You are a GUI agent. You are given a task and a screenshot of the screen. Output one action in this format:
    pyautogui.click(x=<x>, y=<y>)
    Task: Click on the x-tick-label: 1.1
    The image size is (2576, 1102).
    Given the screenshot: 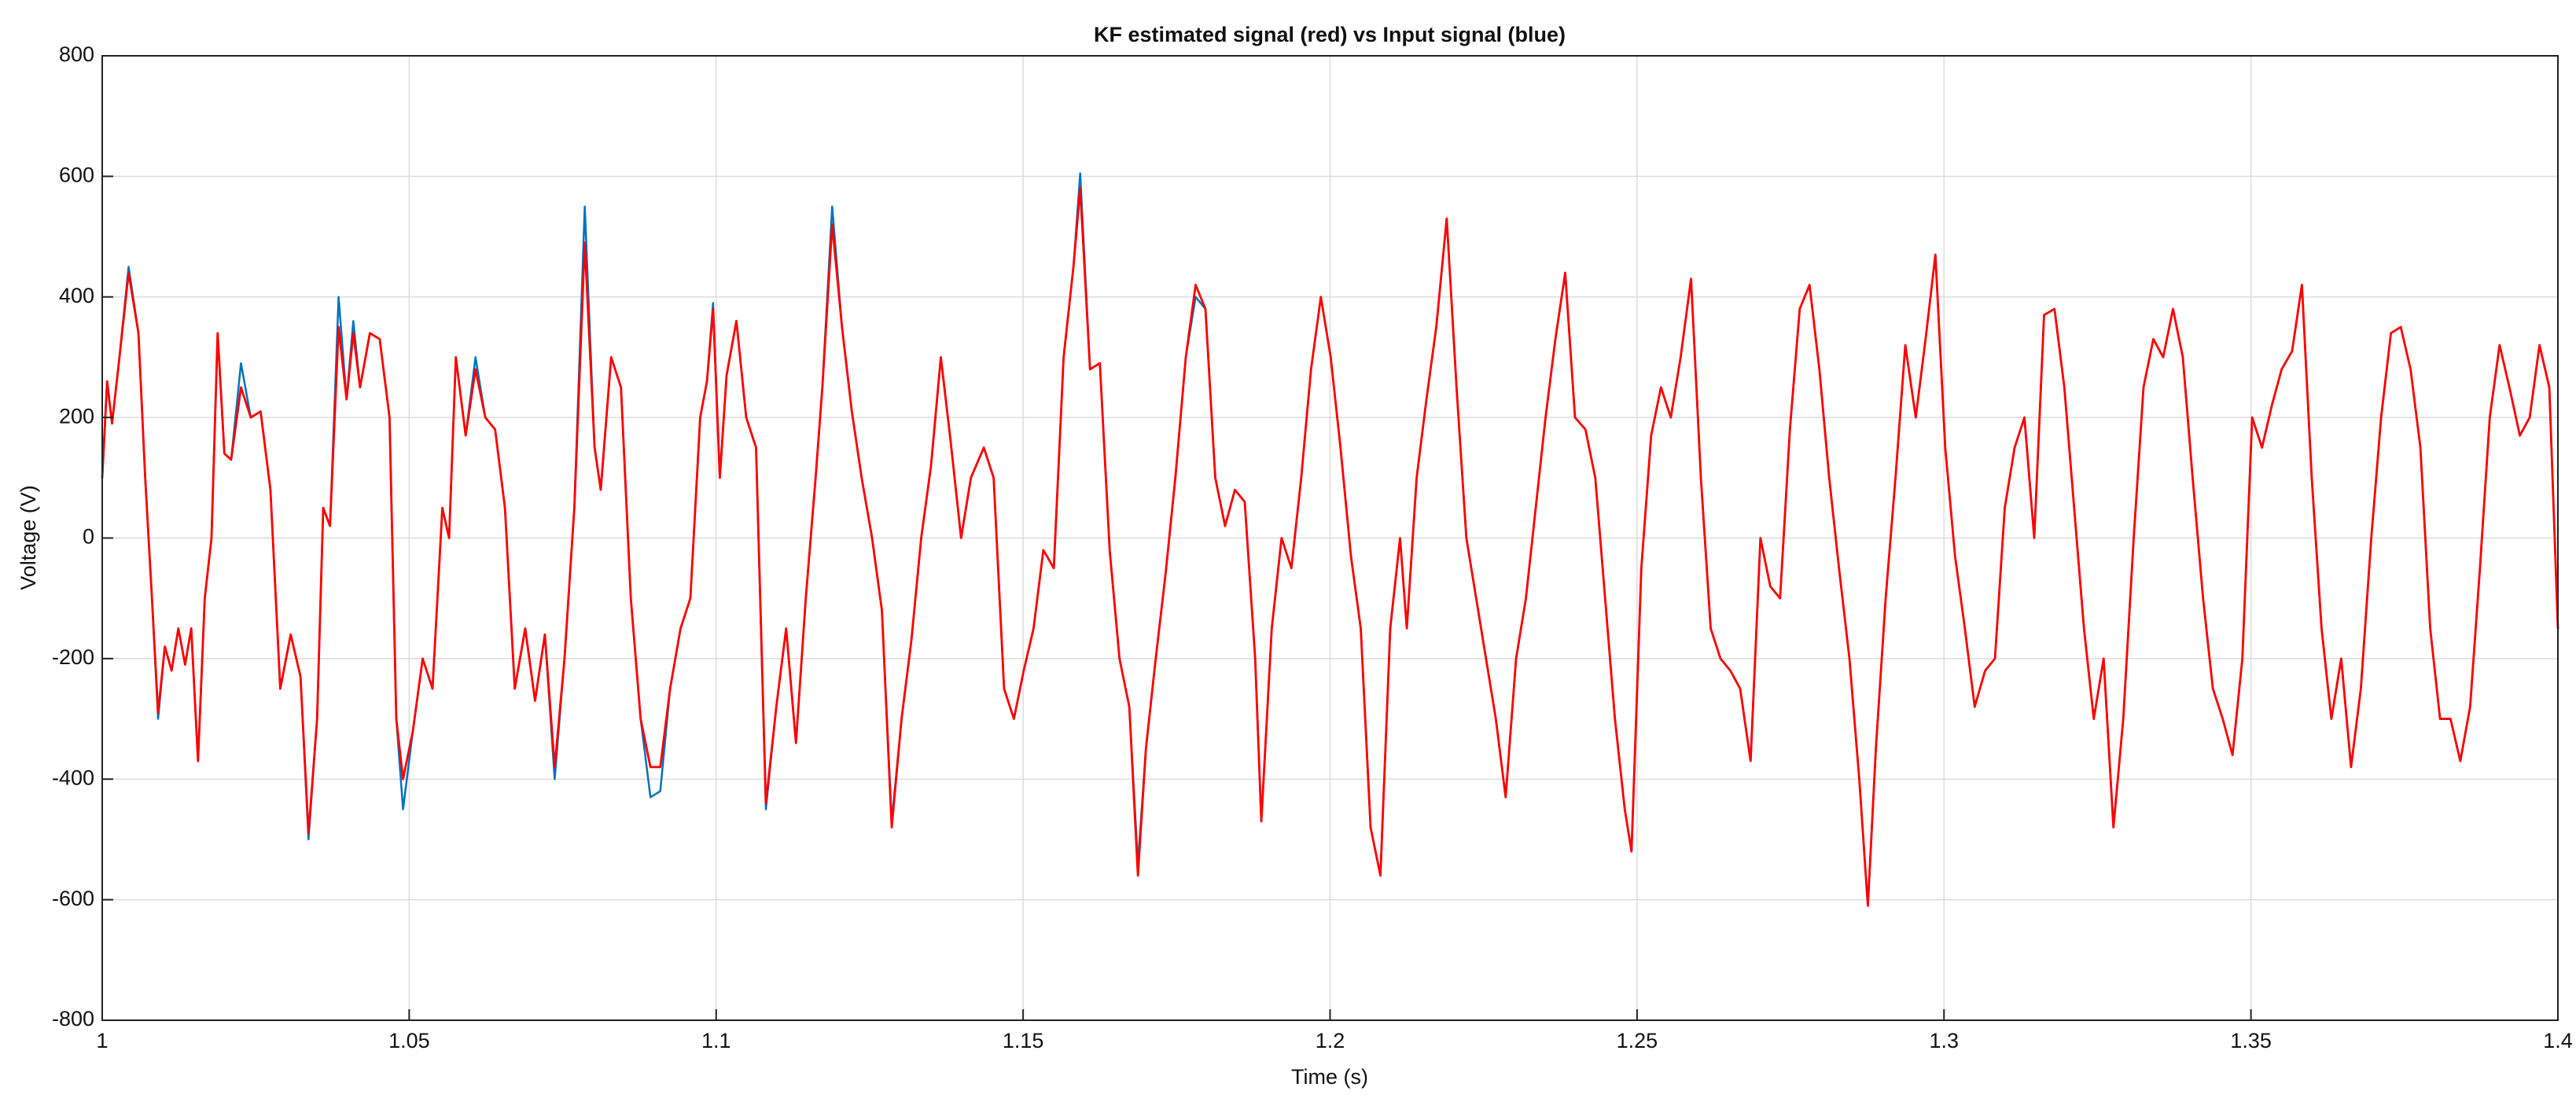 What is the action you would take?
    pyautogui.click(x=716, y=1041)
    